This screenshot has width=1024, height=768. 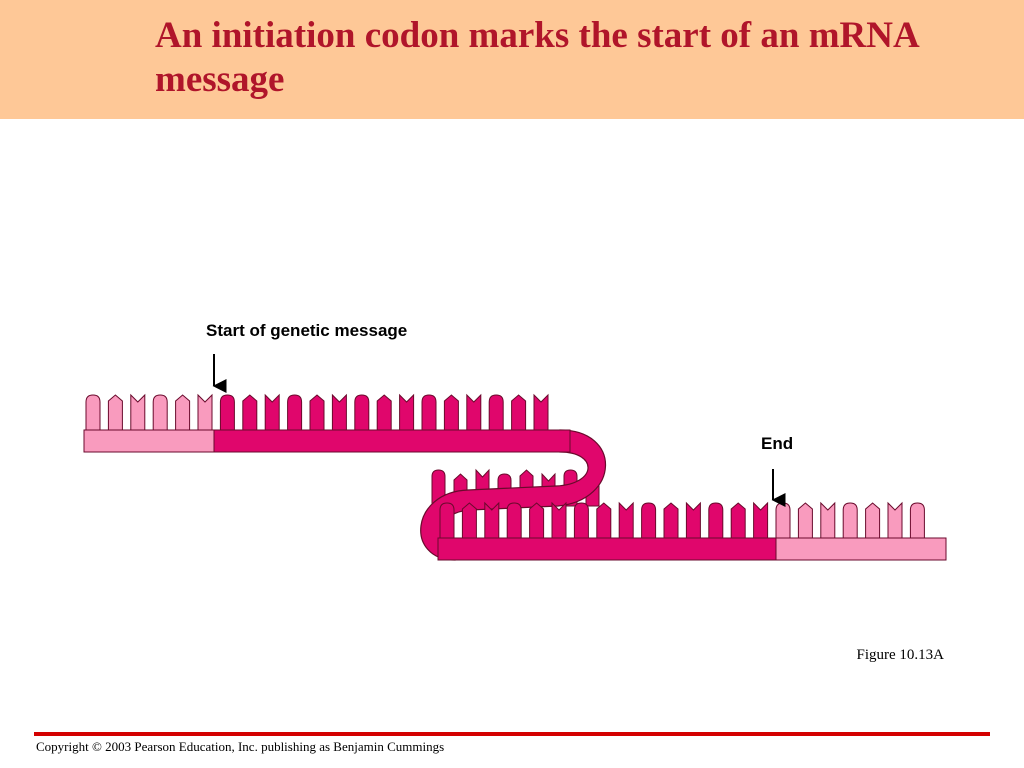 What do you see at coordinates (307, 330) in the screenshot?
I see `start-label: Start of genetic message` at bounding box center [307, 330].